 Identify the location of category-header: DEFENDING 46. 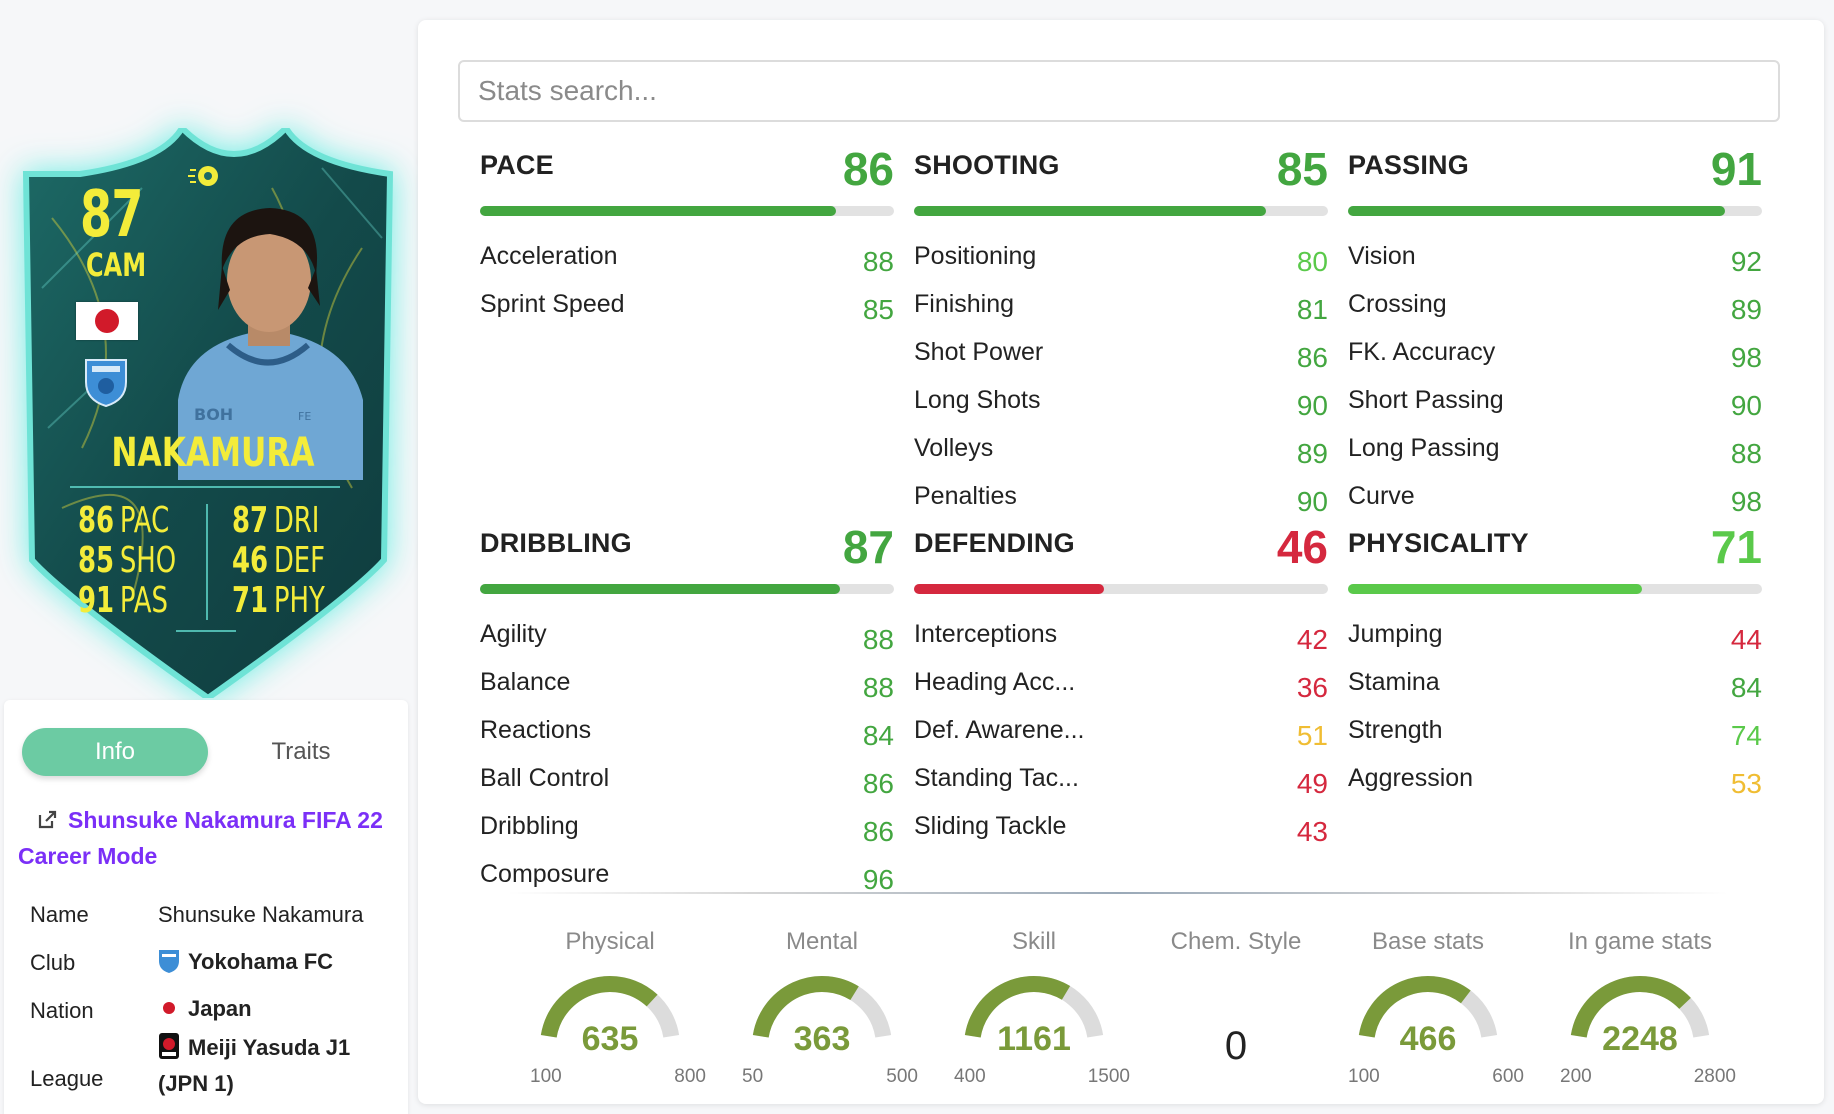
(1121, 551).